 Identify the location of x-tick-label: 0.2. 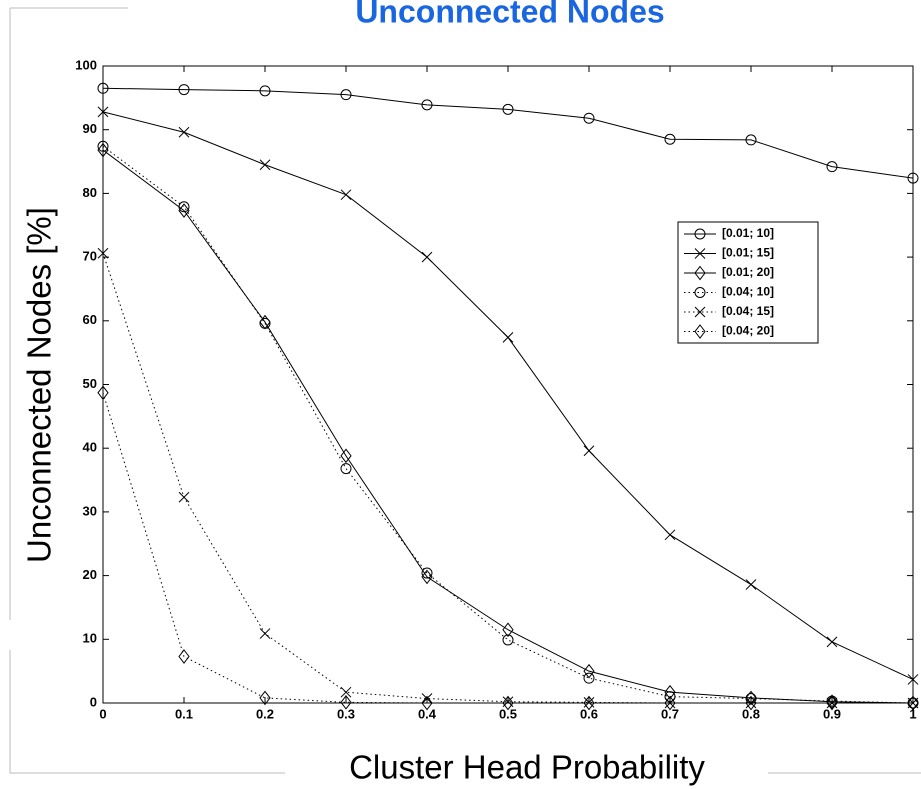
(265, 713).